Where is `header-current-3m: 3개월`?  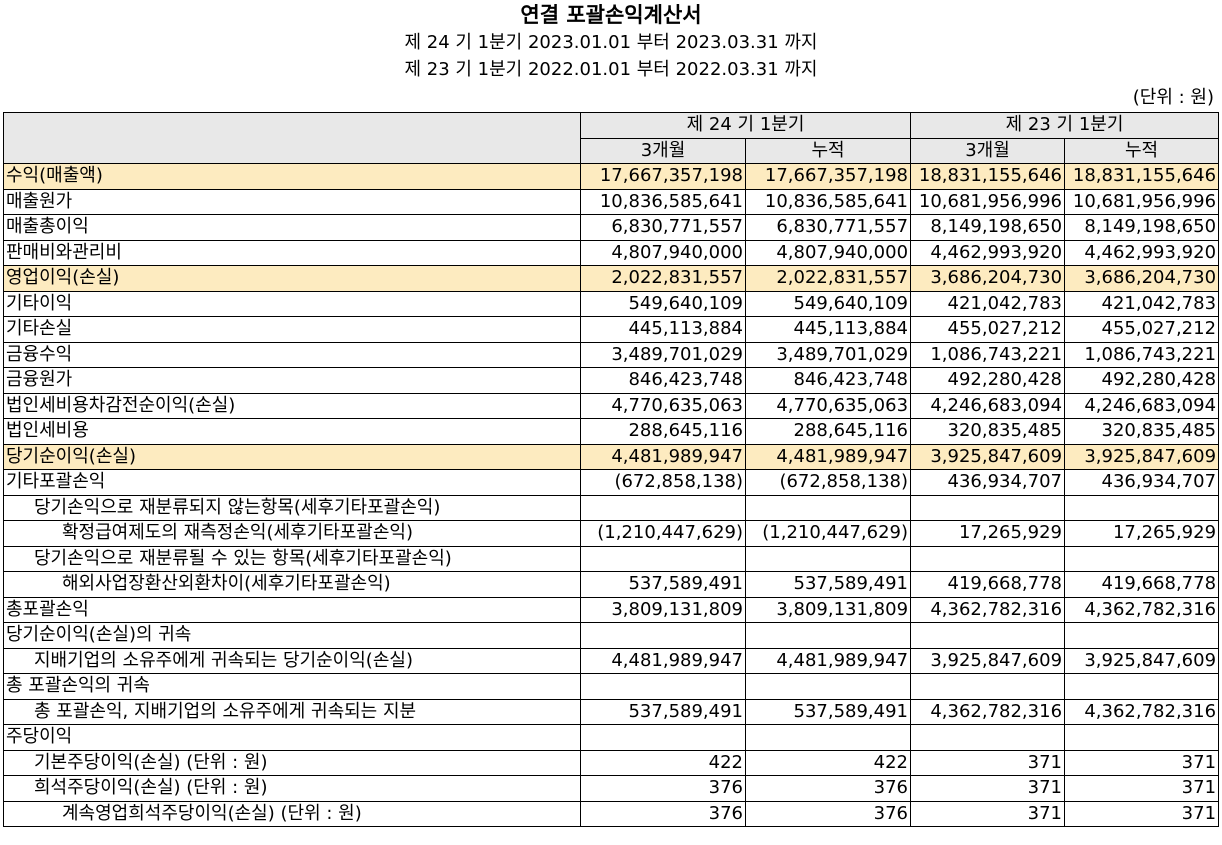
header-current-3m: 3개월 is located at coordinates (663, 150).